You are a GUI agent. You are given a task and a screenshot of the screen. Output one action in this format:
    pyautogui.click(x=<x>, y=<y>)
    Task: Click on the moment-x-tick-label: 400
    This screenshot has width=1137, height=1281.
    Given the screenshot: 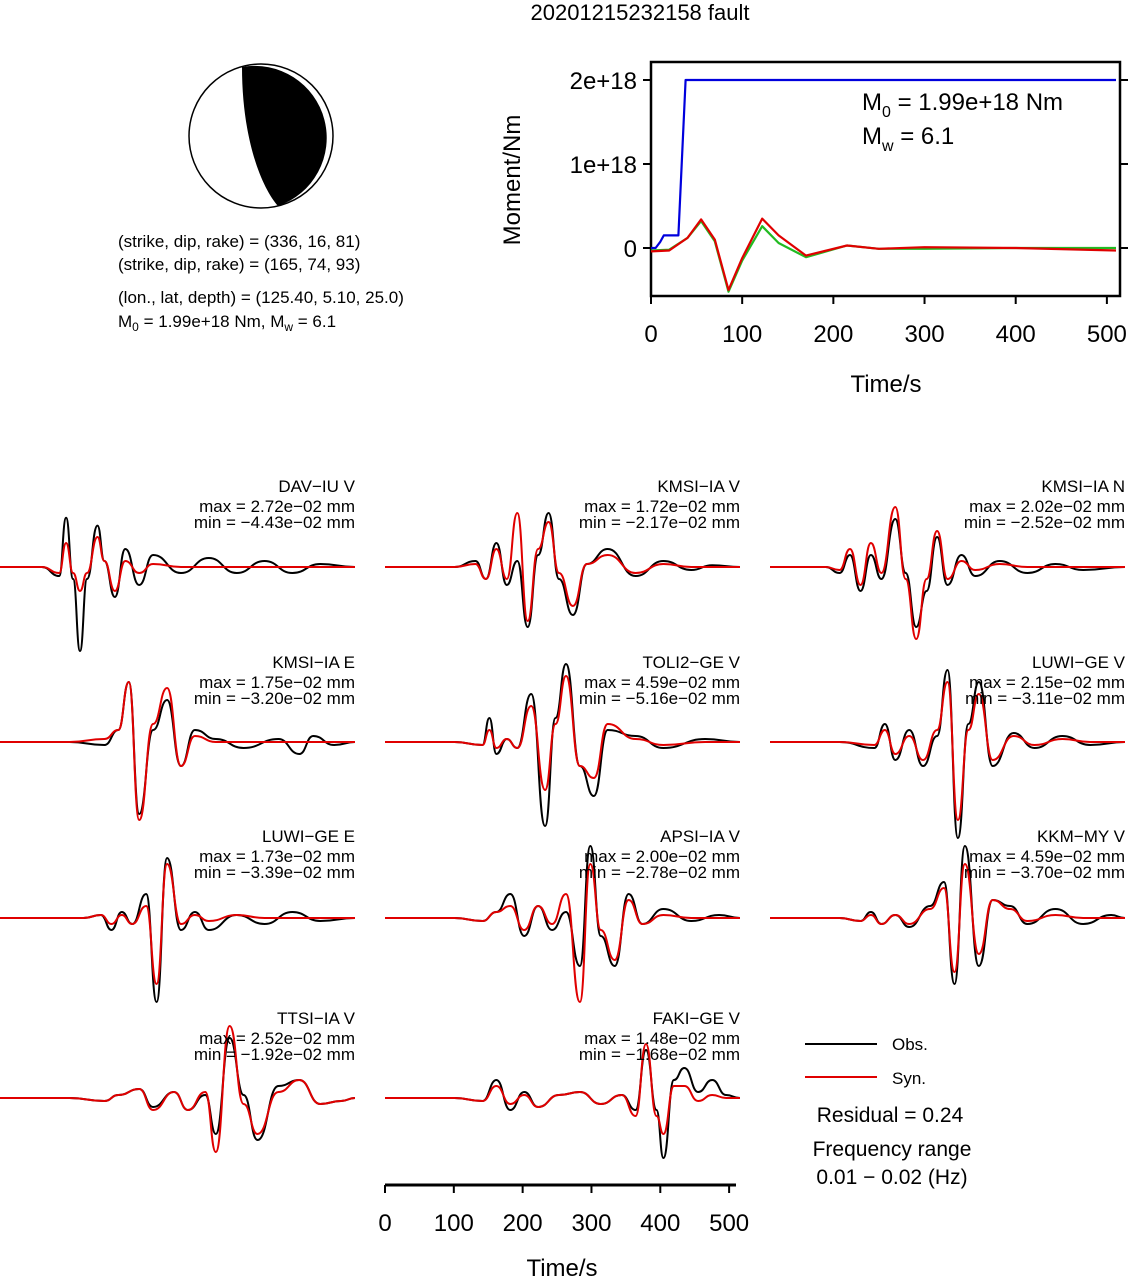 What is the action you would take?
    pyautogui.click(x=1016, y=334)
    